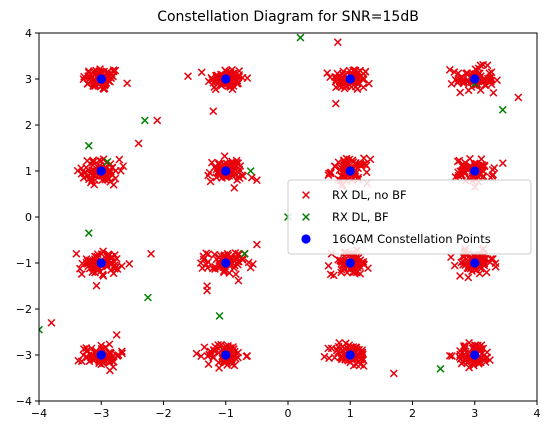 The height and width of the screenshot is (435, 550). Describe the element at coordinates (360, 217) in the screenshot. I see `legend-label: RX DL, BF` at that location.